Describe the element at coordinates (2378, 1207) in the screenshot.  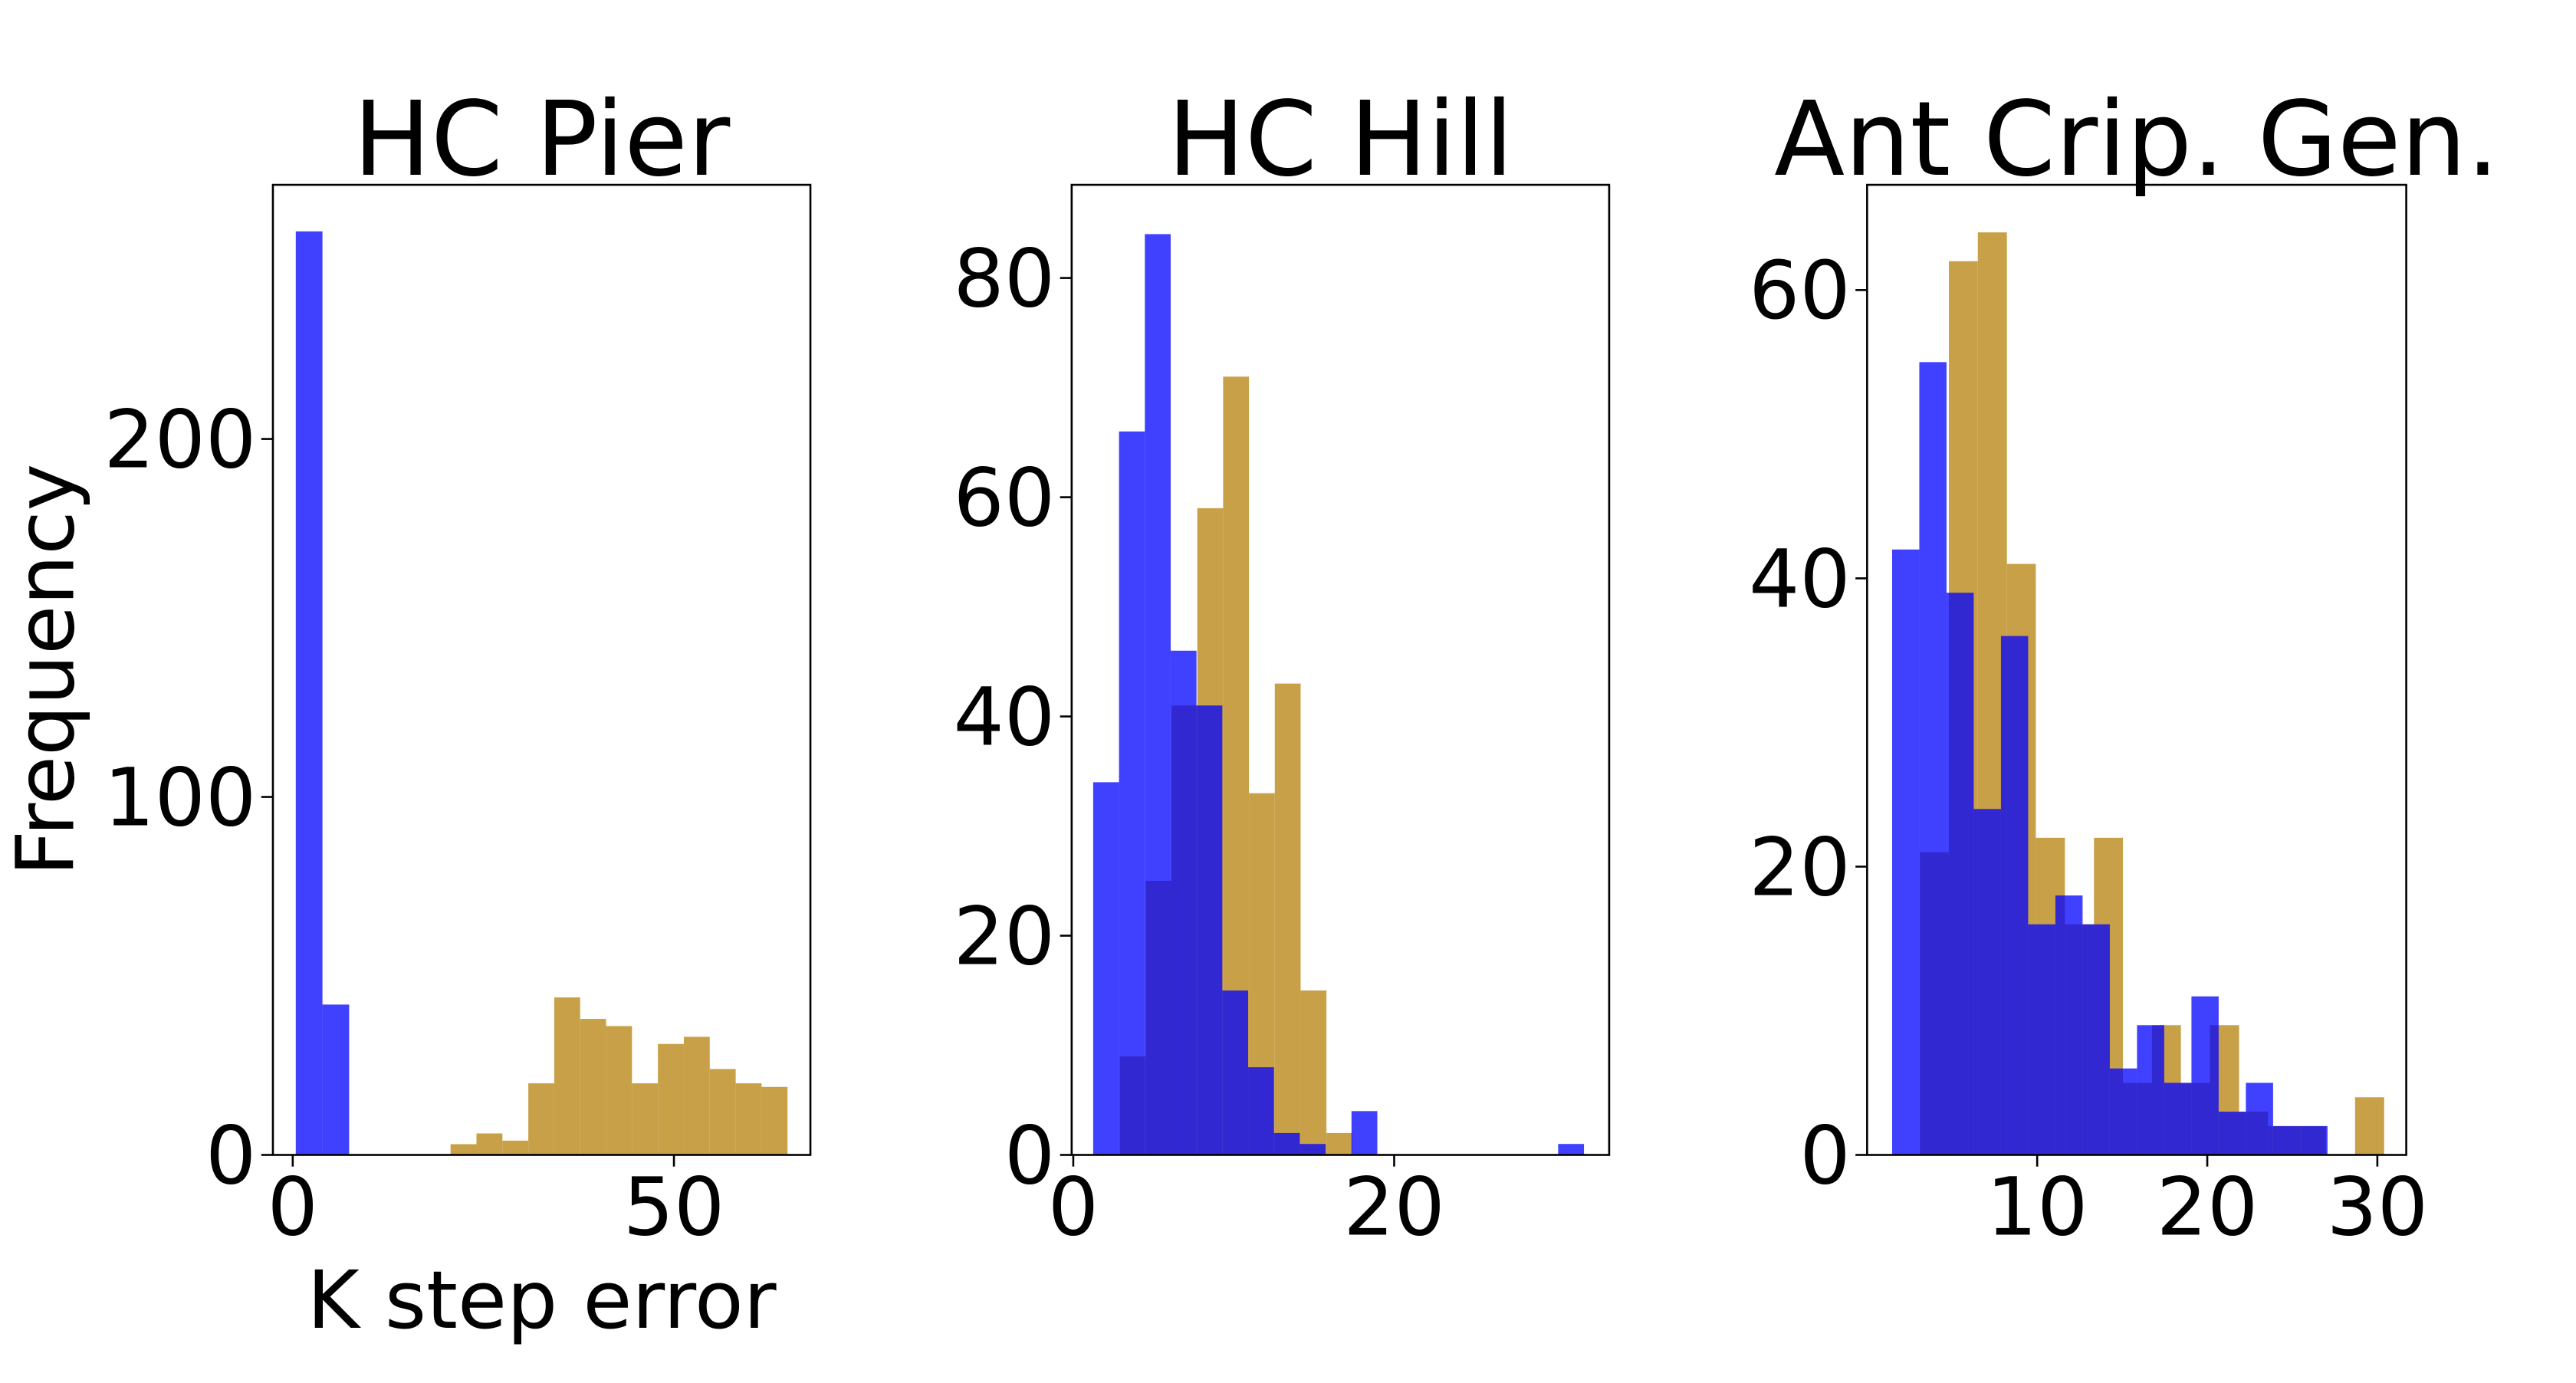
I see `x-tick-label: 30` at that location.